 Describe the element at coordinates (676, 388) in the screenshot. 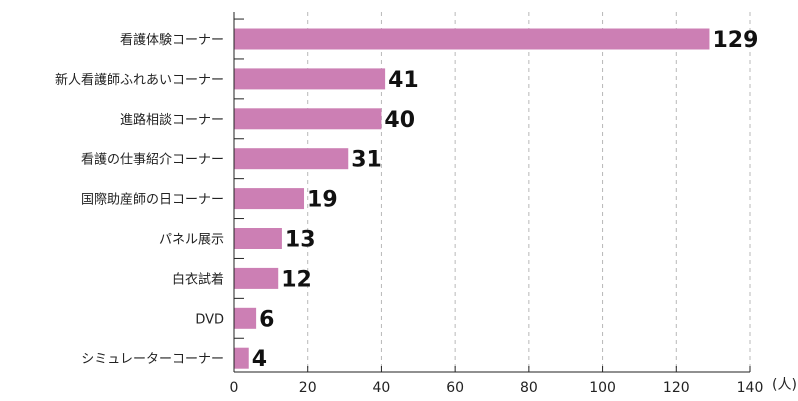

I see `x-tick-label: 120` at that location.